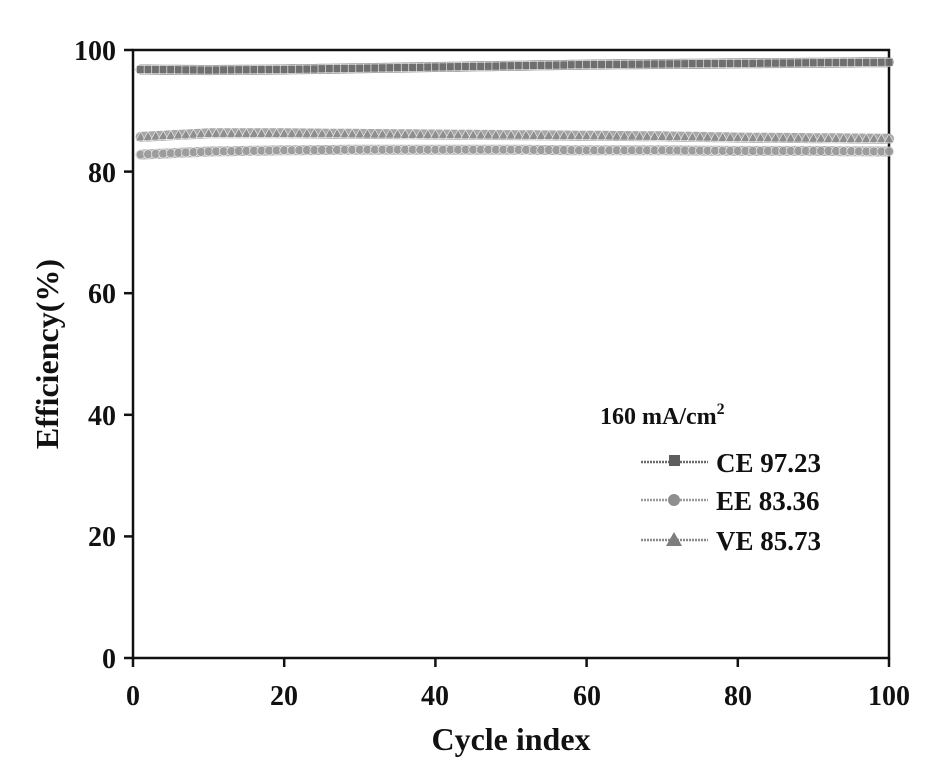 This screenshot has width=929, height=777. What do you see at coordinates (133, 696) in the screenshot?
I see `x-tick-label: 0` at bounding box center [133, 696].